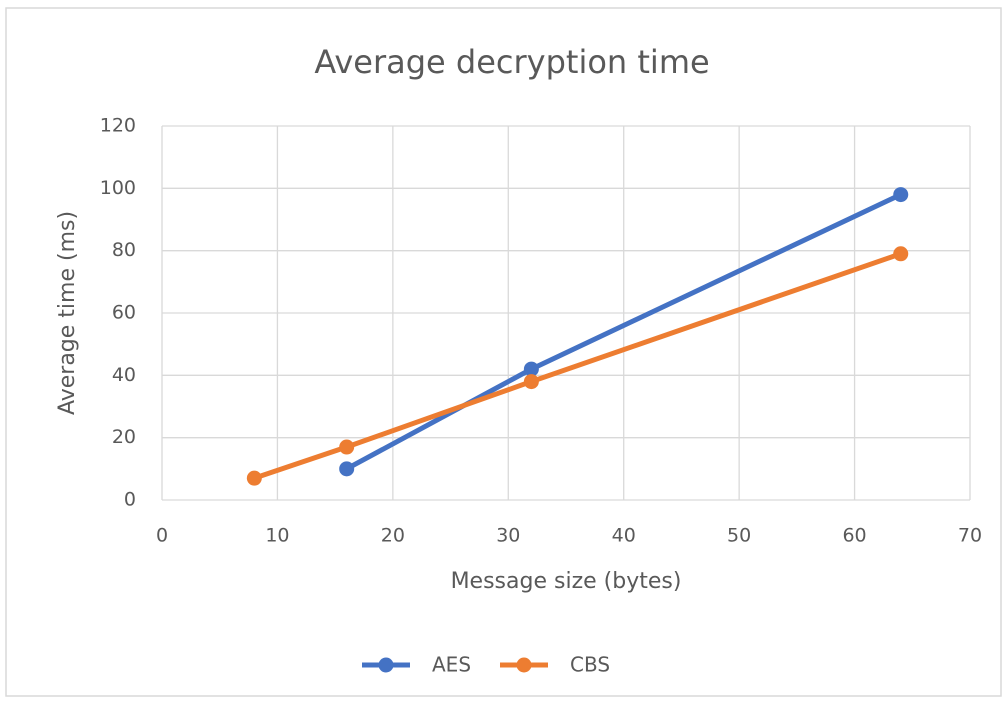  Describe the element at coordinates (67, 313) in the screenshot. I see `y-axis-label: Average time (ms)` at that location.